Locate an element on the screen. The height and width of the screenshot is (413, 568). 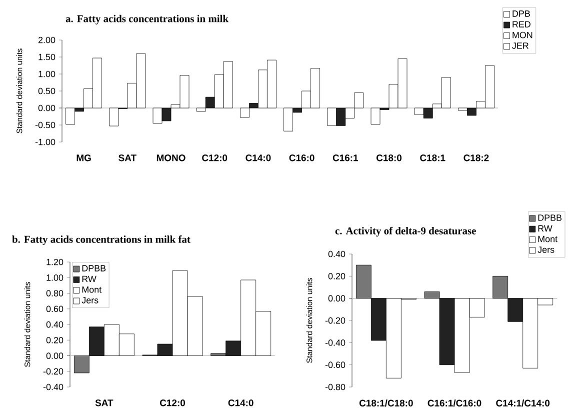
y-tick-label: -0.80 is located at coordinates (335, 387).